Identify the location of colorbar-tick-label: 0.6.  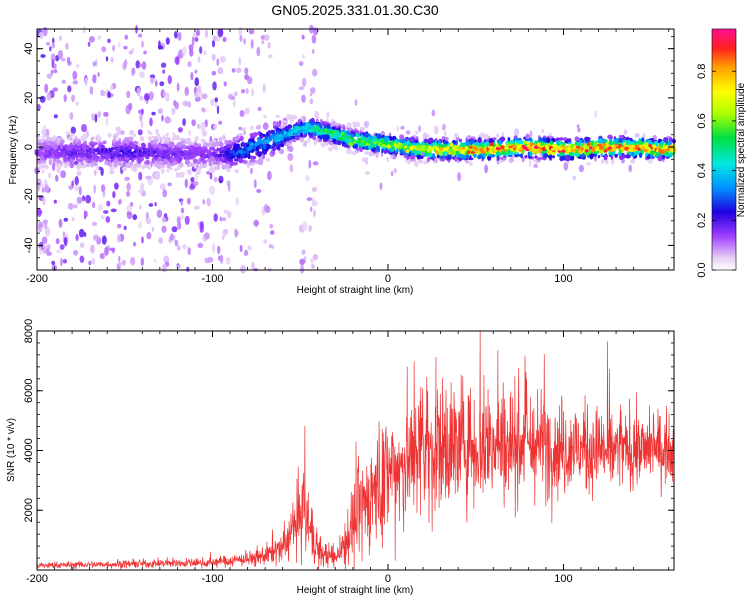
(702, 120).